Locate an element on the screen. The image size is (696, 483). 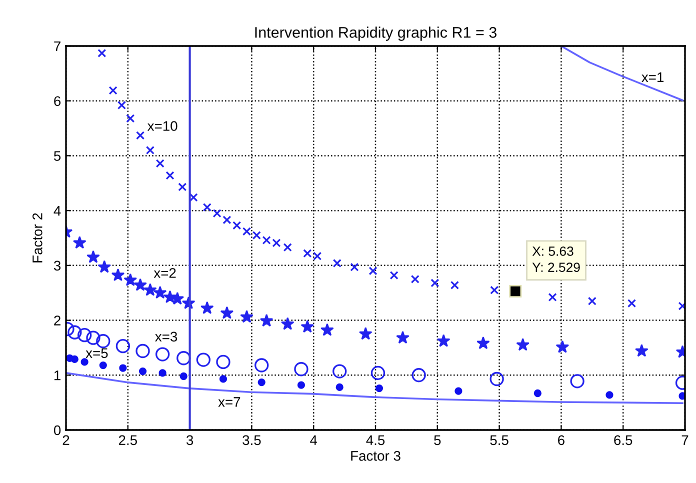
y-tick-label: 7 is located at coordinates (57, 46).